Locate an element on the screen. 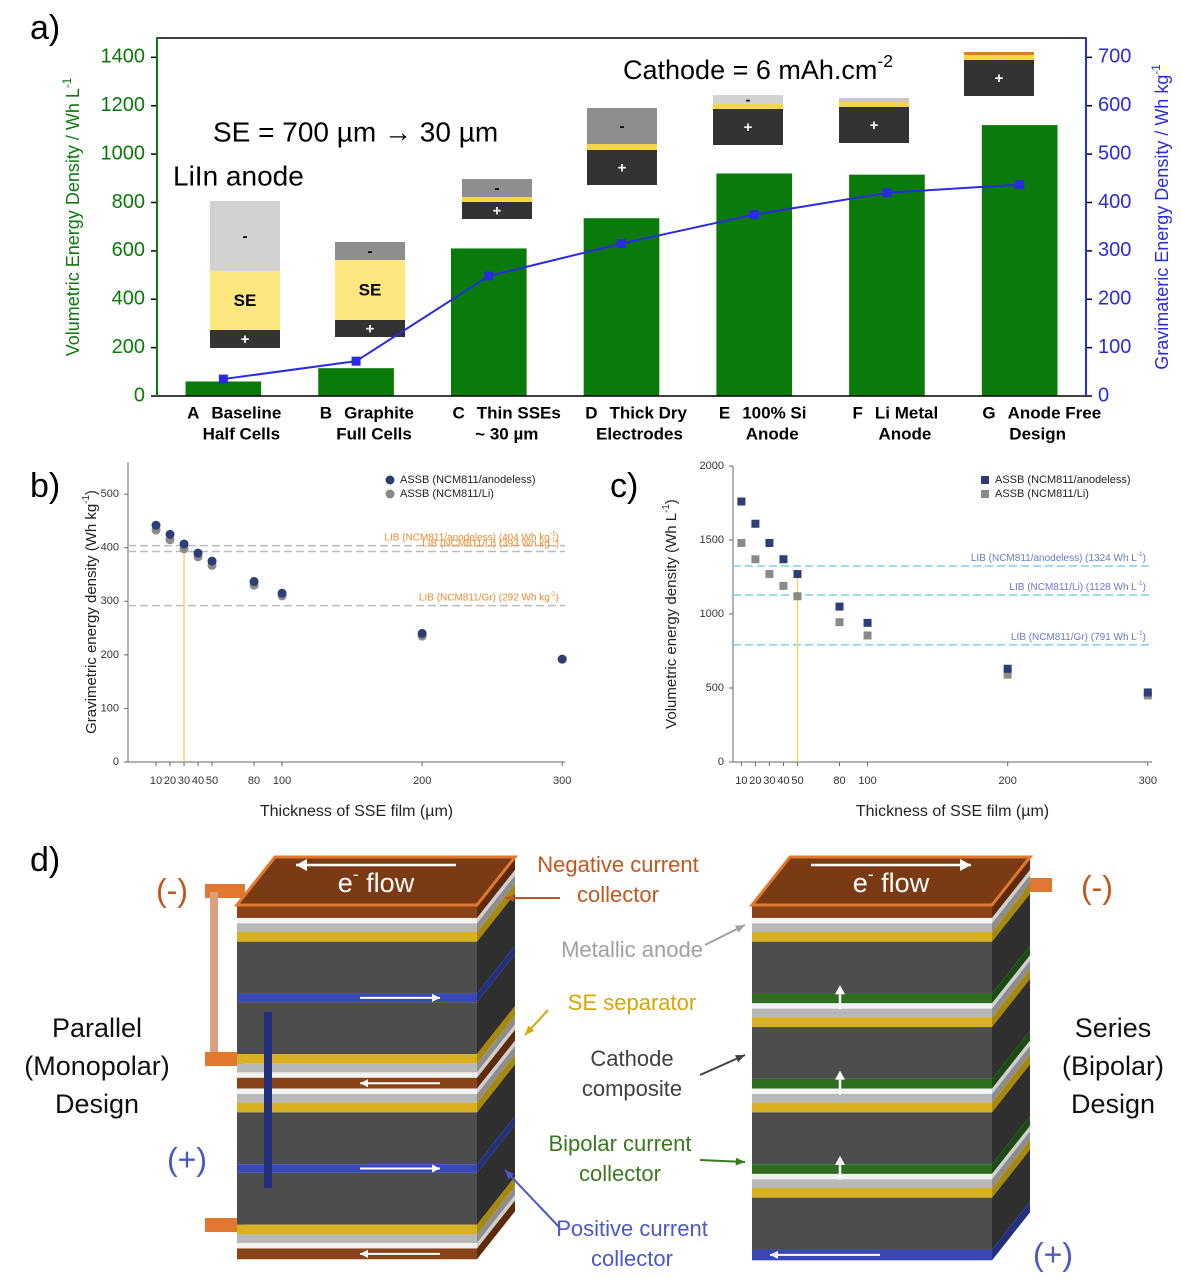 The height and width of the screenshot is (1279, 1181). tab is located at coordinates (225, 1059).